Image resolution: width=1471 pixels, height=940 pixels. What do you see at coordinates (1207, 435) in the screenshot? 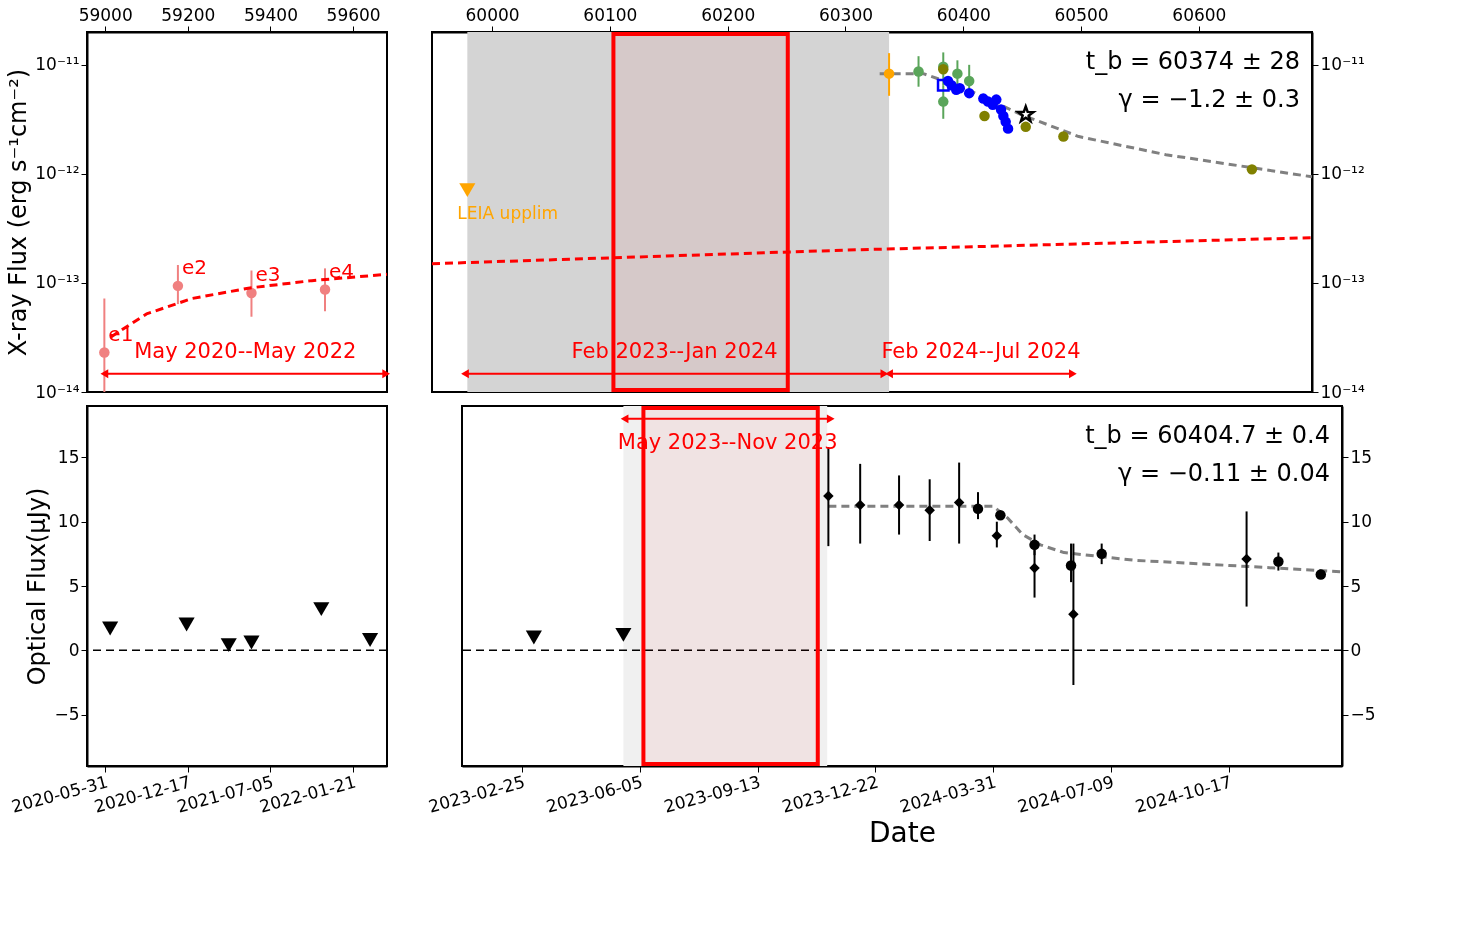
I see `annotation: t_b = 60404.7 ± 0.4` at bounding box center [1207, 435].